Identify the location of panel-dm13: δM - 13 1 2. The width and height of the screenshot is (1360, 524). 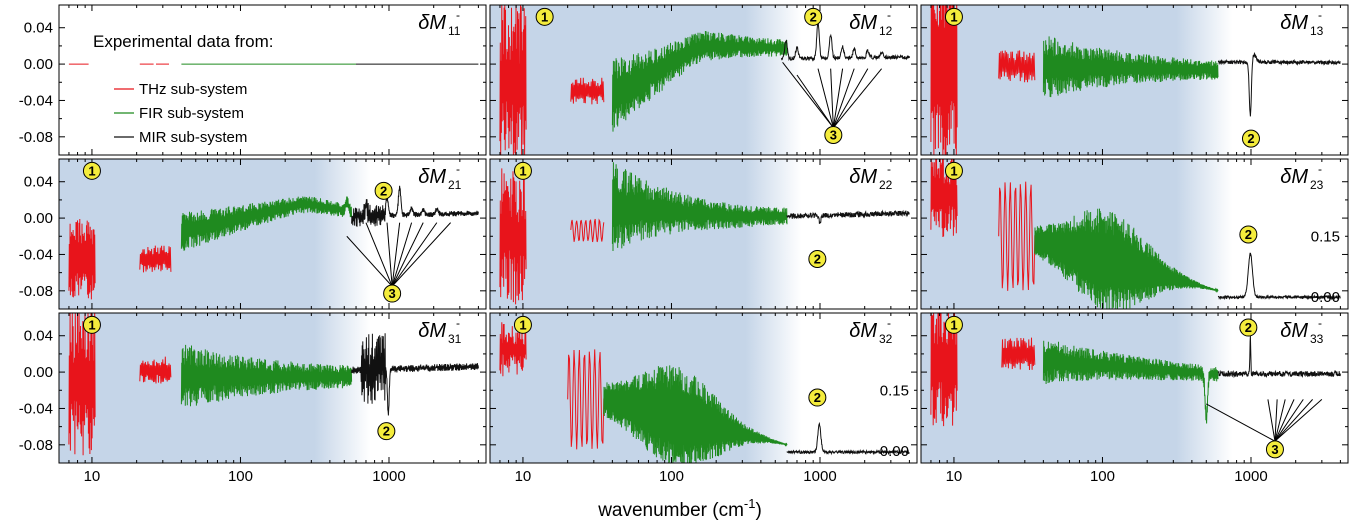
(1134, 80).